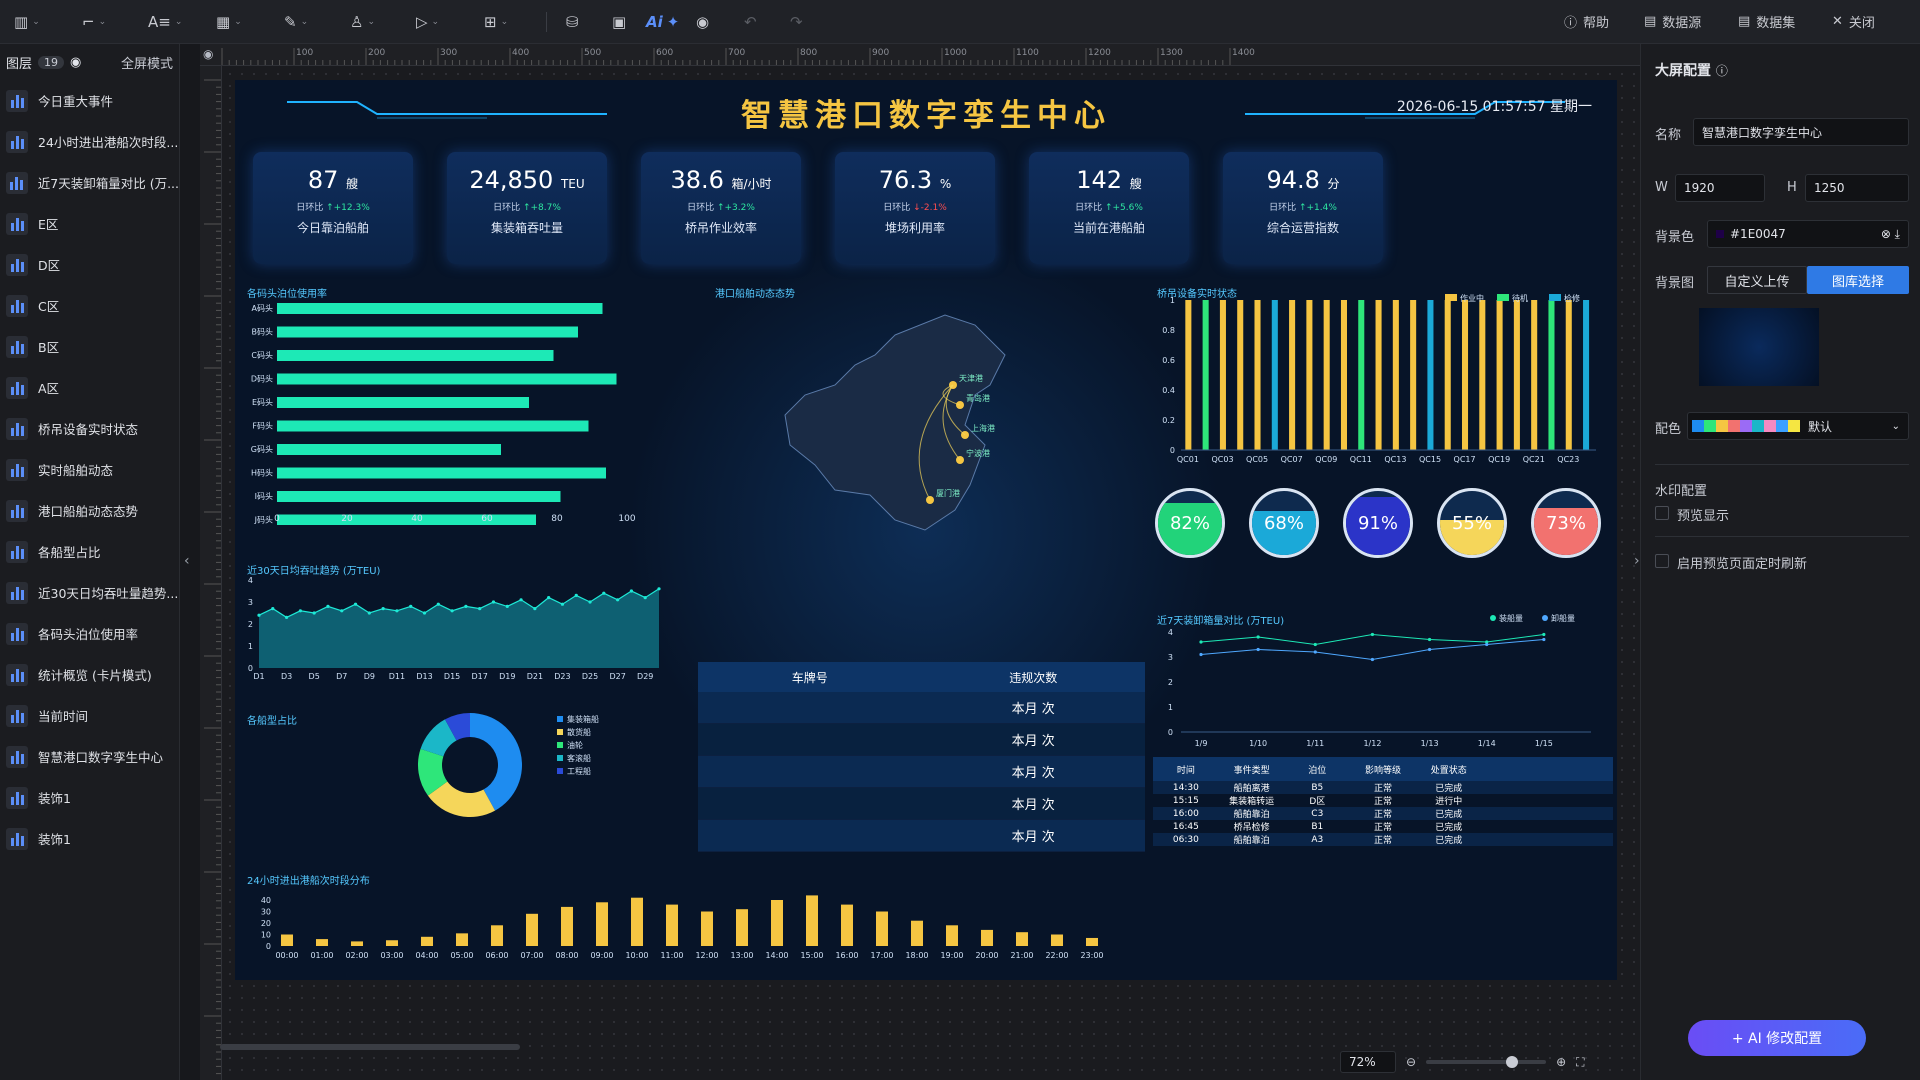  Describe the element at coordinates (89, 100) in the screenshot. I see `layer-item: 今日重大事件` at that location.